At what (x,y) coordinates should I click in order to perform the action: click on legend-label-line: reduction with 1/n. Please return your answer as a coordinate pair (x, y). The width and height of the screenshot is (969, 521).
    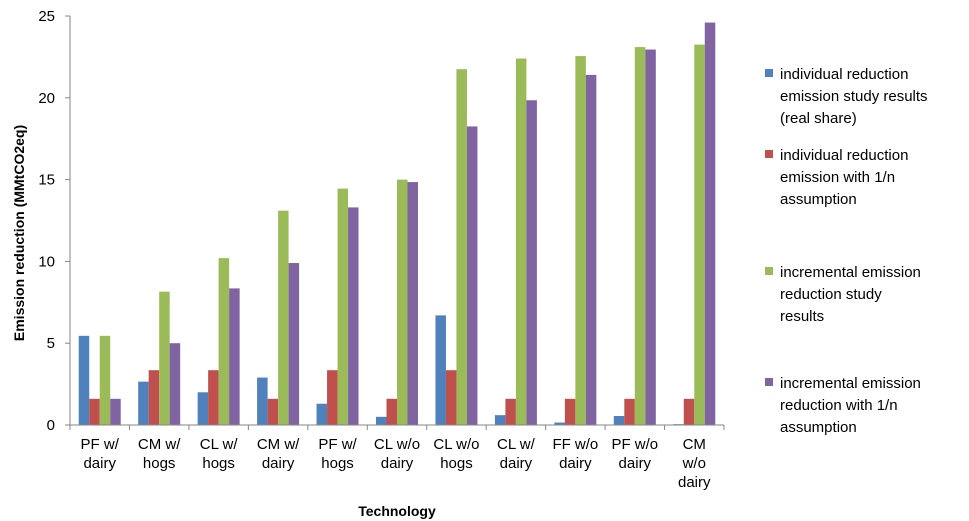
    Looking at the image, I should click on (839, 405).